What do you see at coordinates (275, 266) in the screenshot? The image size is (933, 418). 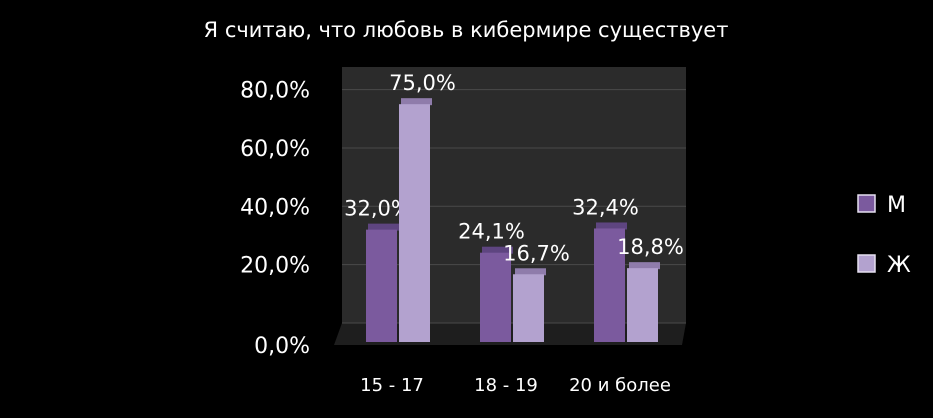 I see `y-tick-label: 20,0%` at bounding box center [275, 266].